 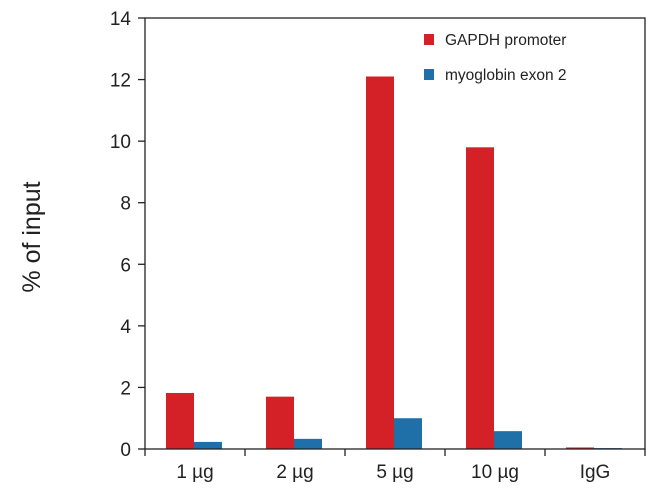 I want to click on y-tick-label: 14, so click(x=121, y=19).